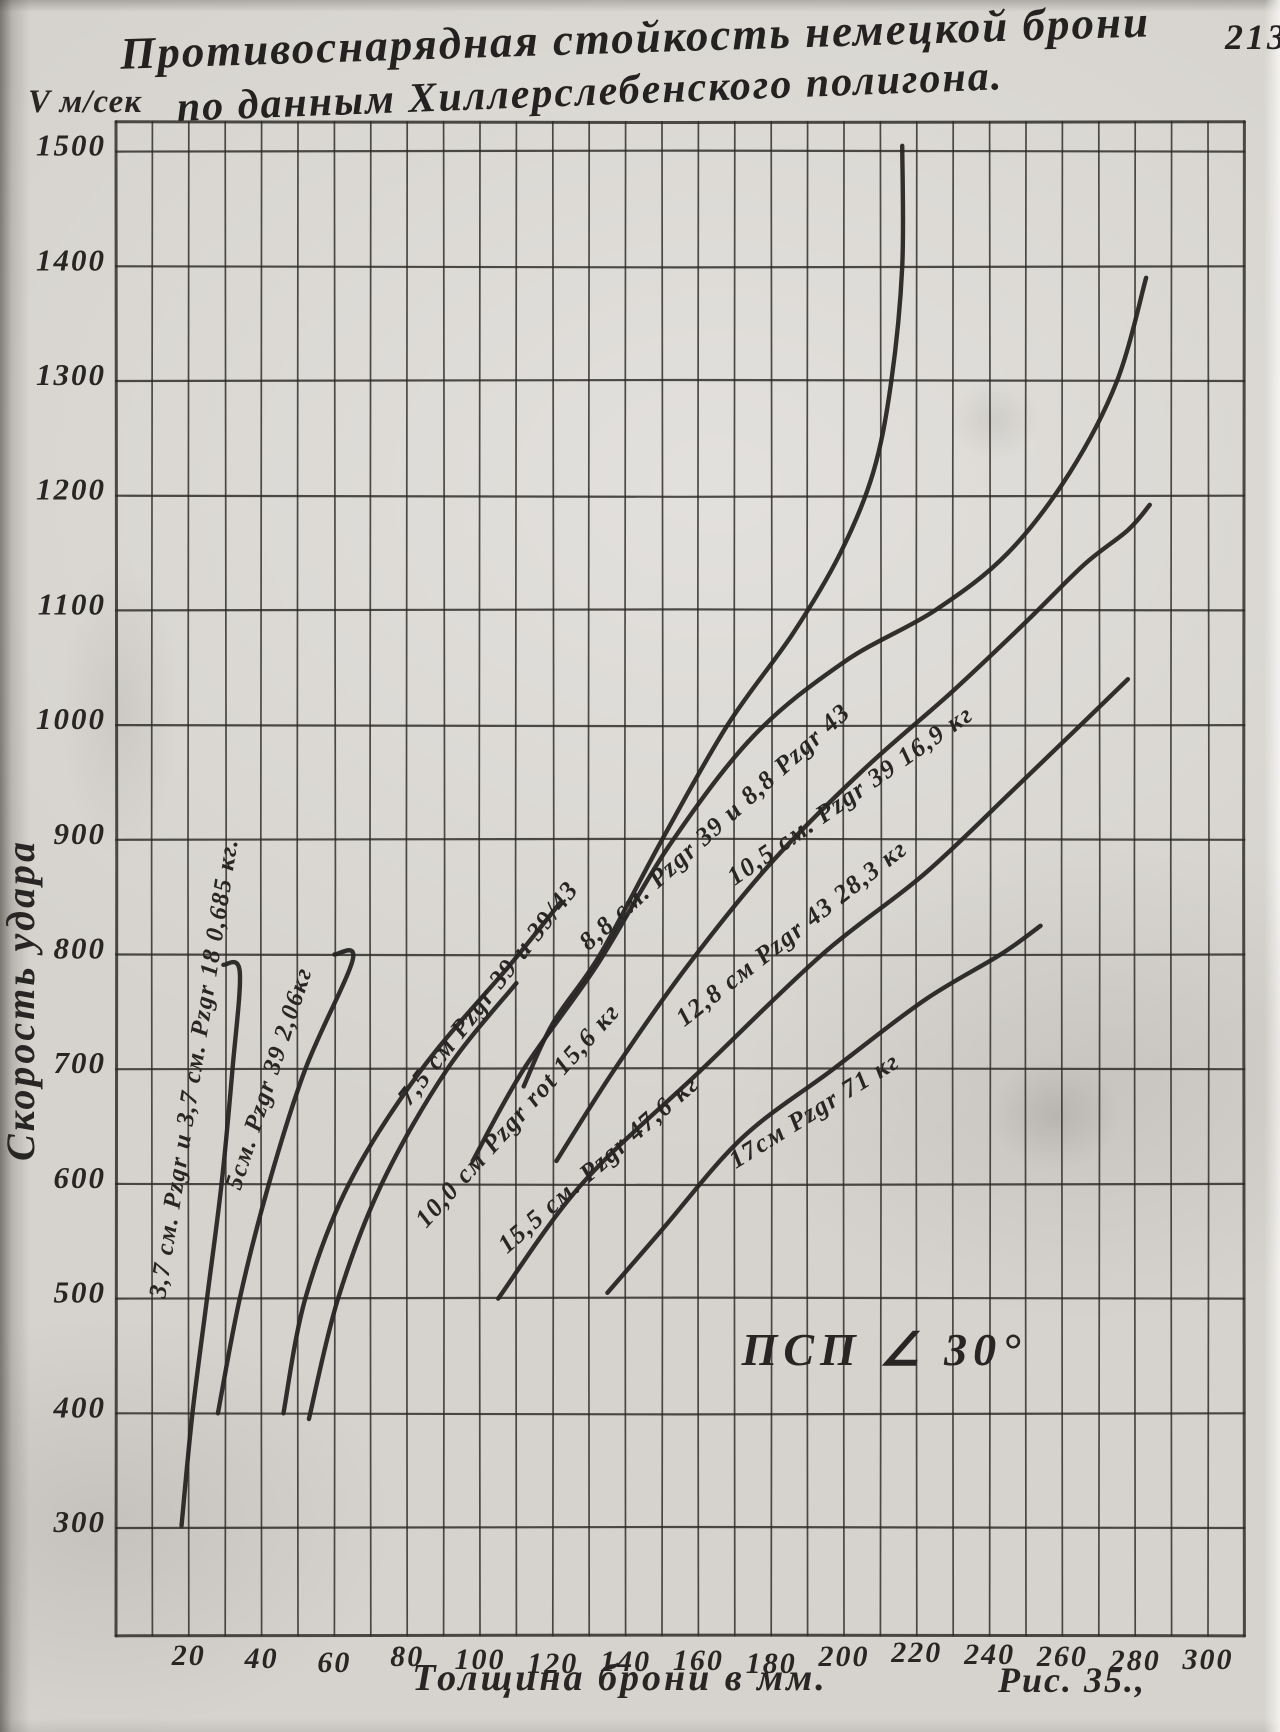 The width and height of the screenshot is (1280, 1732). Describe the element at coordinates (72, 603) in the screenshot. I see `tick-label-y: 1100` at that location.